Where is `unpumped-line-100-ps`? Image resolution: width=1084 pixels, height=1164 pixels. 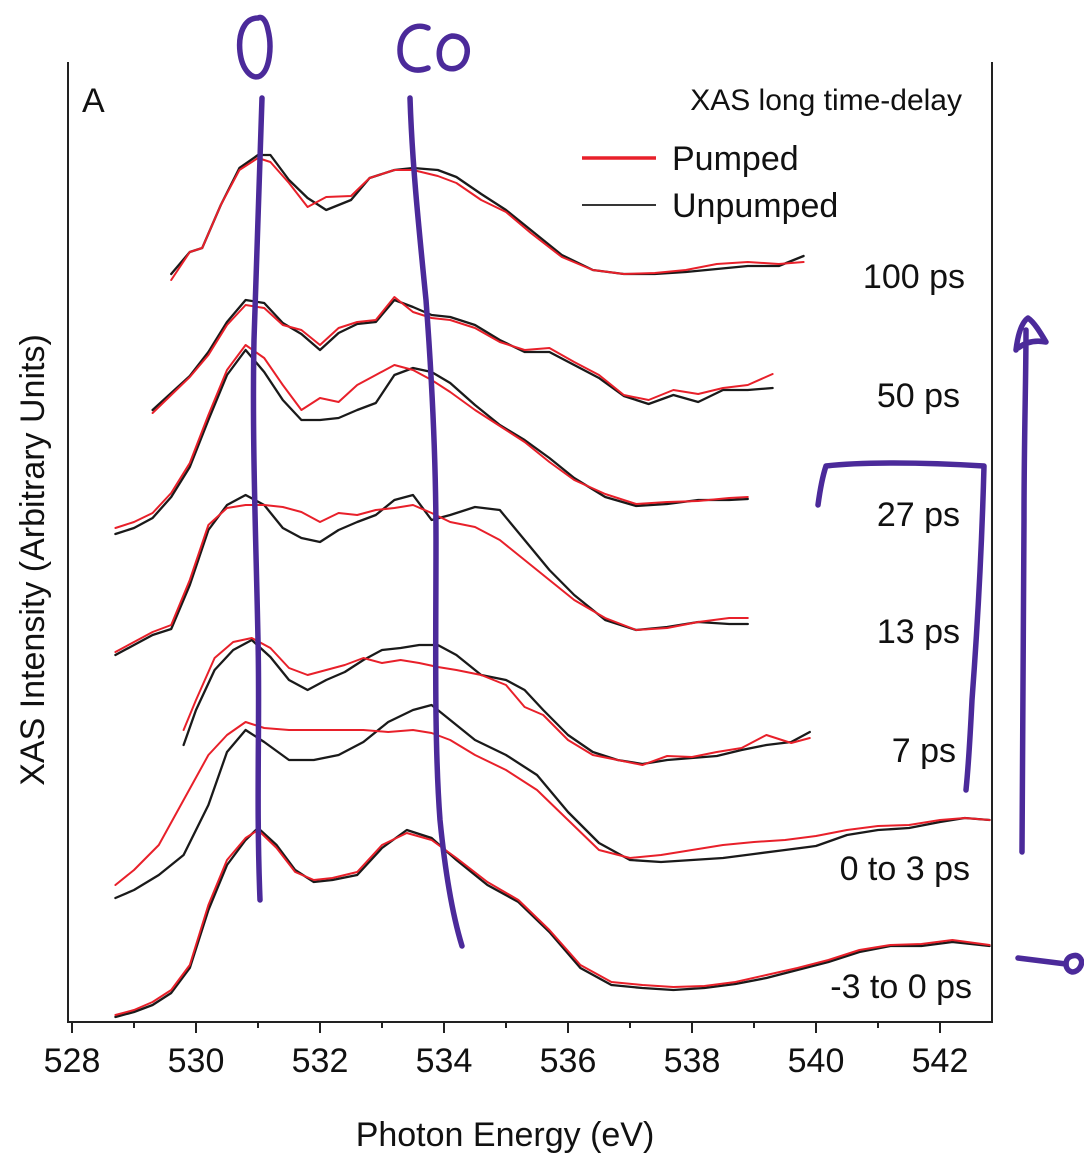
unpumped-line-100-ps is located at coordinates (487, 214).